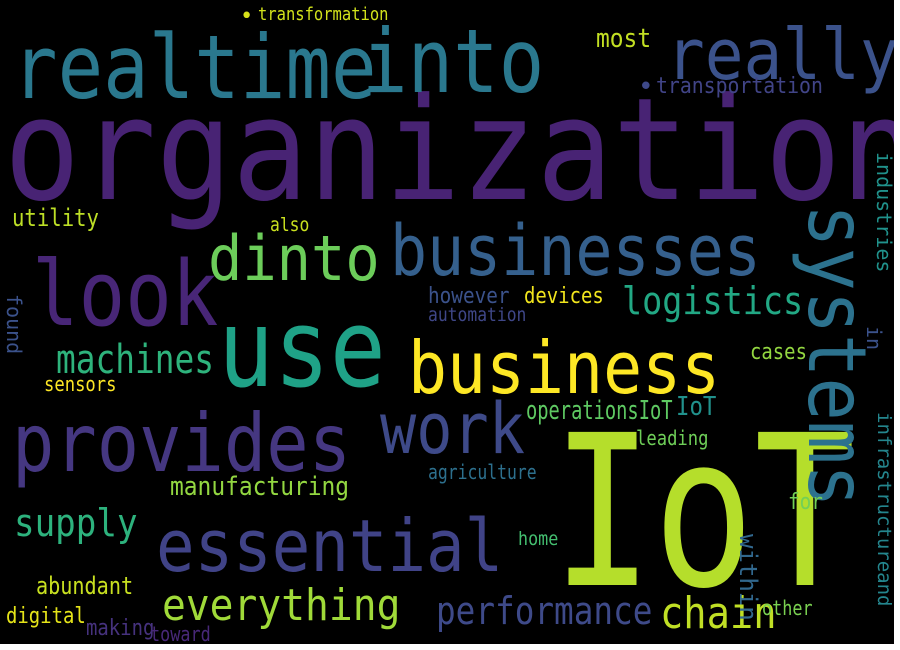 Image resolution: width=900 pixels, height=650 pixels. Describe the element at coordinates (805, 502) in the screenshot. I see `word-for: for` at that location.